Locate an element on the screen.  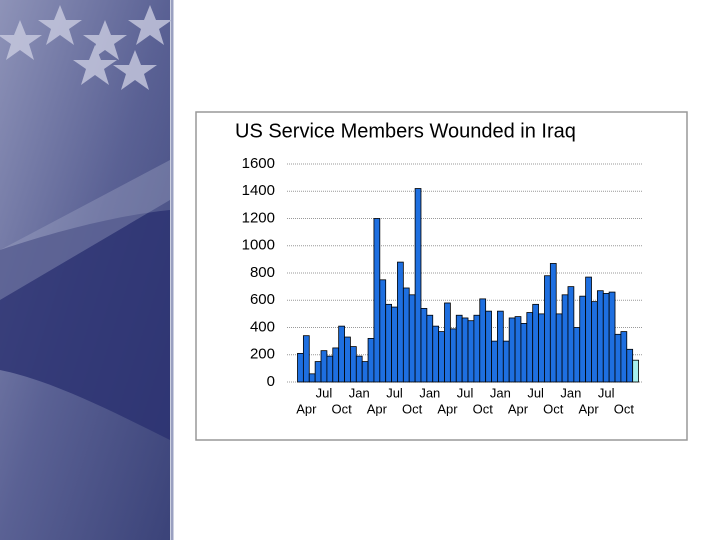
side-swoosh is located at coordinates (85, 325).